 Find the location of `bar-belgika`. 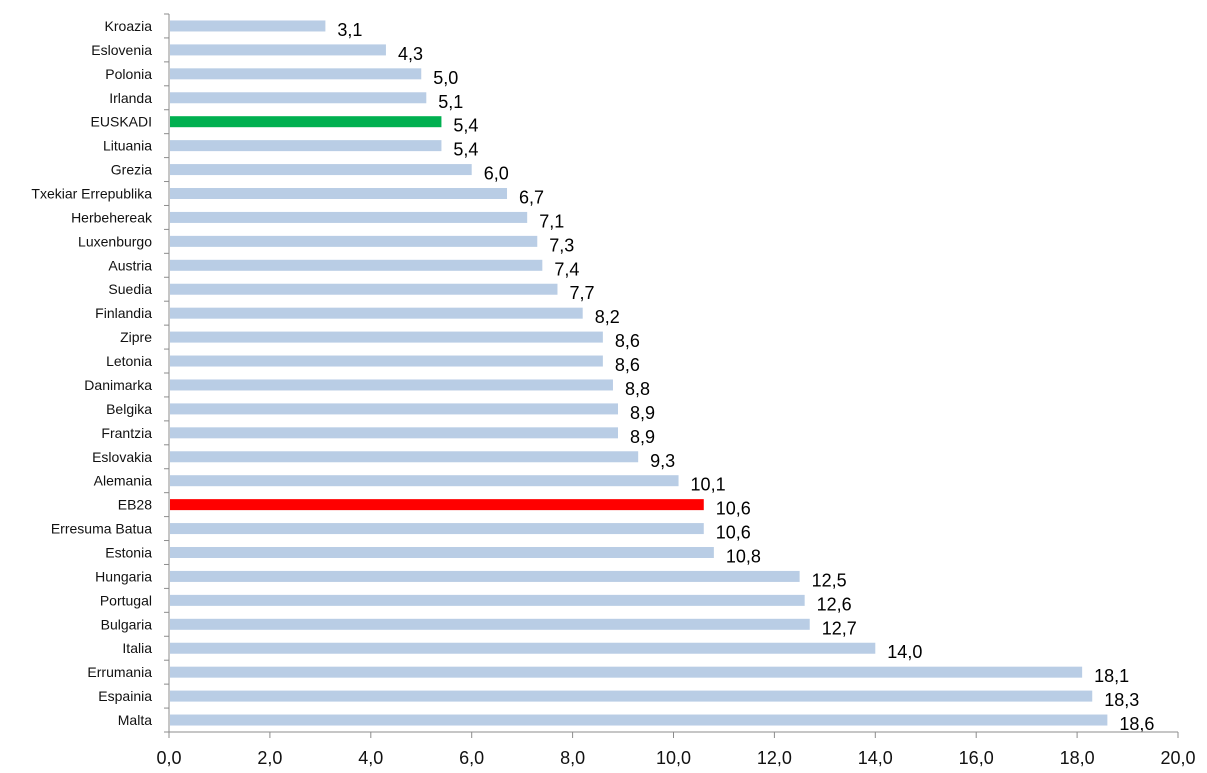

bar-belgika is located at coordinates (394, 409).